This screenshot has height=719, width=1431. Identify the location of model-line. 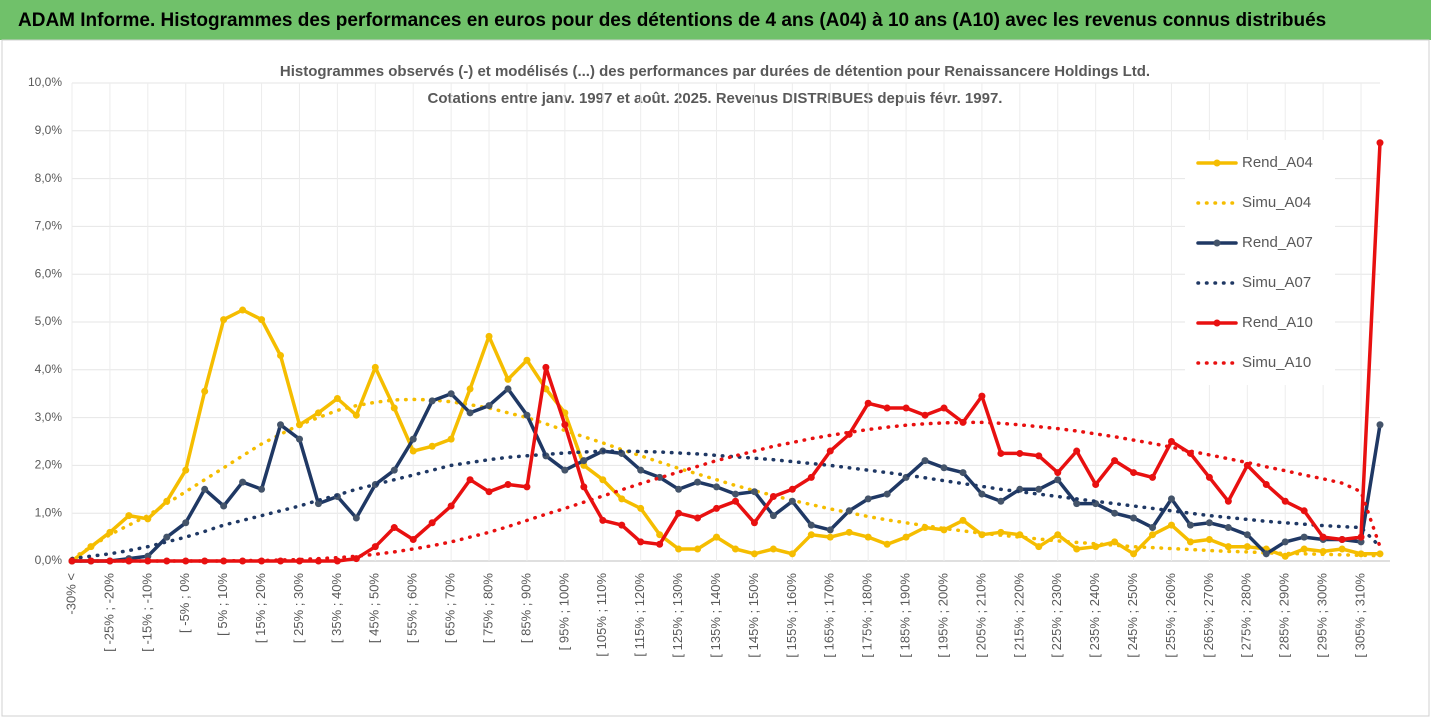
(726, 505).